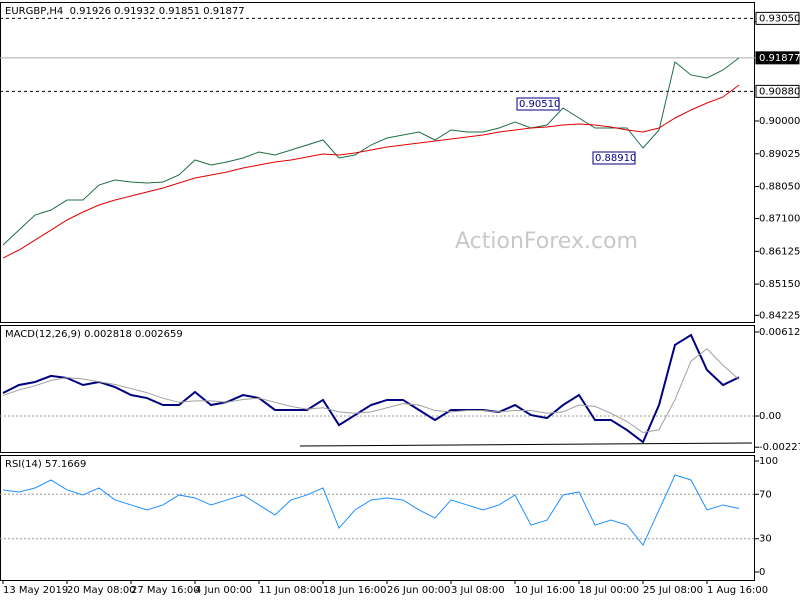 This screenshot has height=600, width=800. Describe the element at coordinates (768, 461) in the screenshot. I see `y-tick-label: 100` at that location.